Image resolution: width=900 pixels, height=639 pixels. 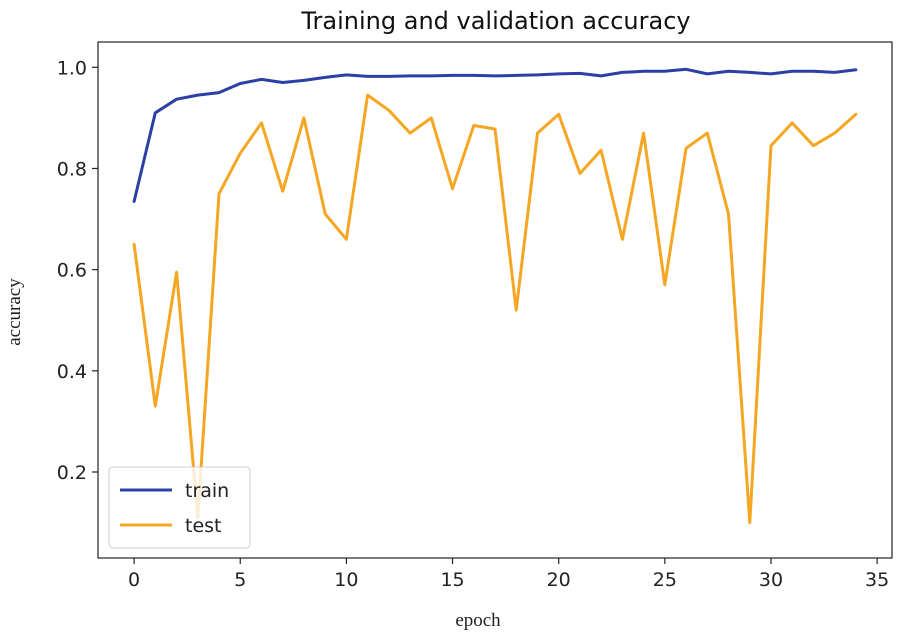 What do you see at coordinates (478, 620) in the screenshot?
I see `x-axis-label: epoch` at bounding box center [478, 620].